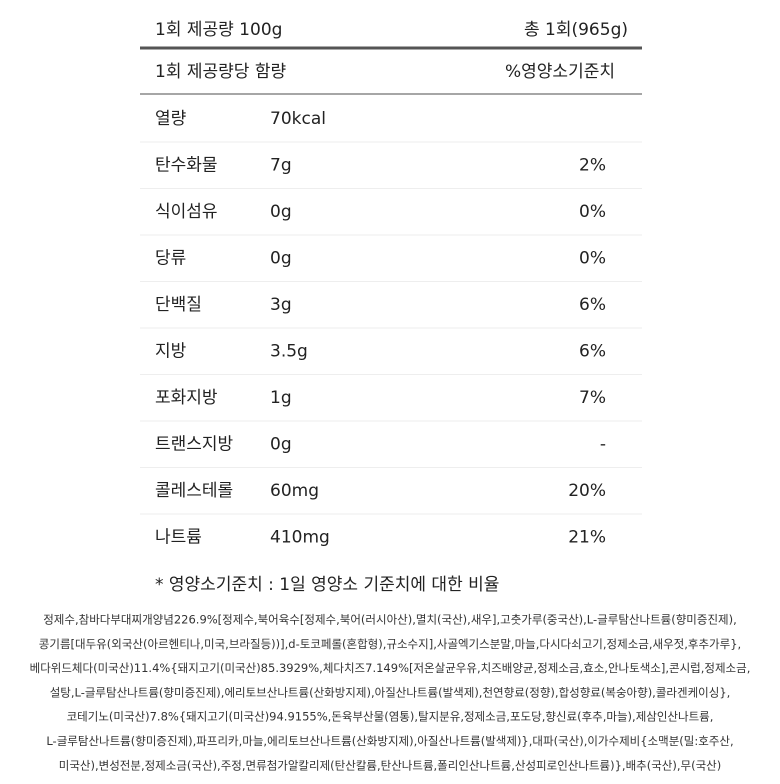 Image resolution: width=780 pixels, height=784 pixels. Describe the element at coordinates (281, 398) in the screenshot. I see `nutrient-amount: 1g` at that location.